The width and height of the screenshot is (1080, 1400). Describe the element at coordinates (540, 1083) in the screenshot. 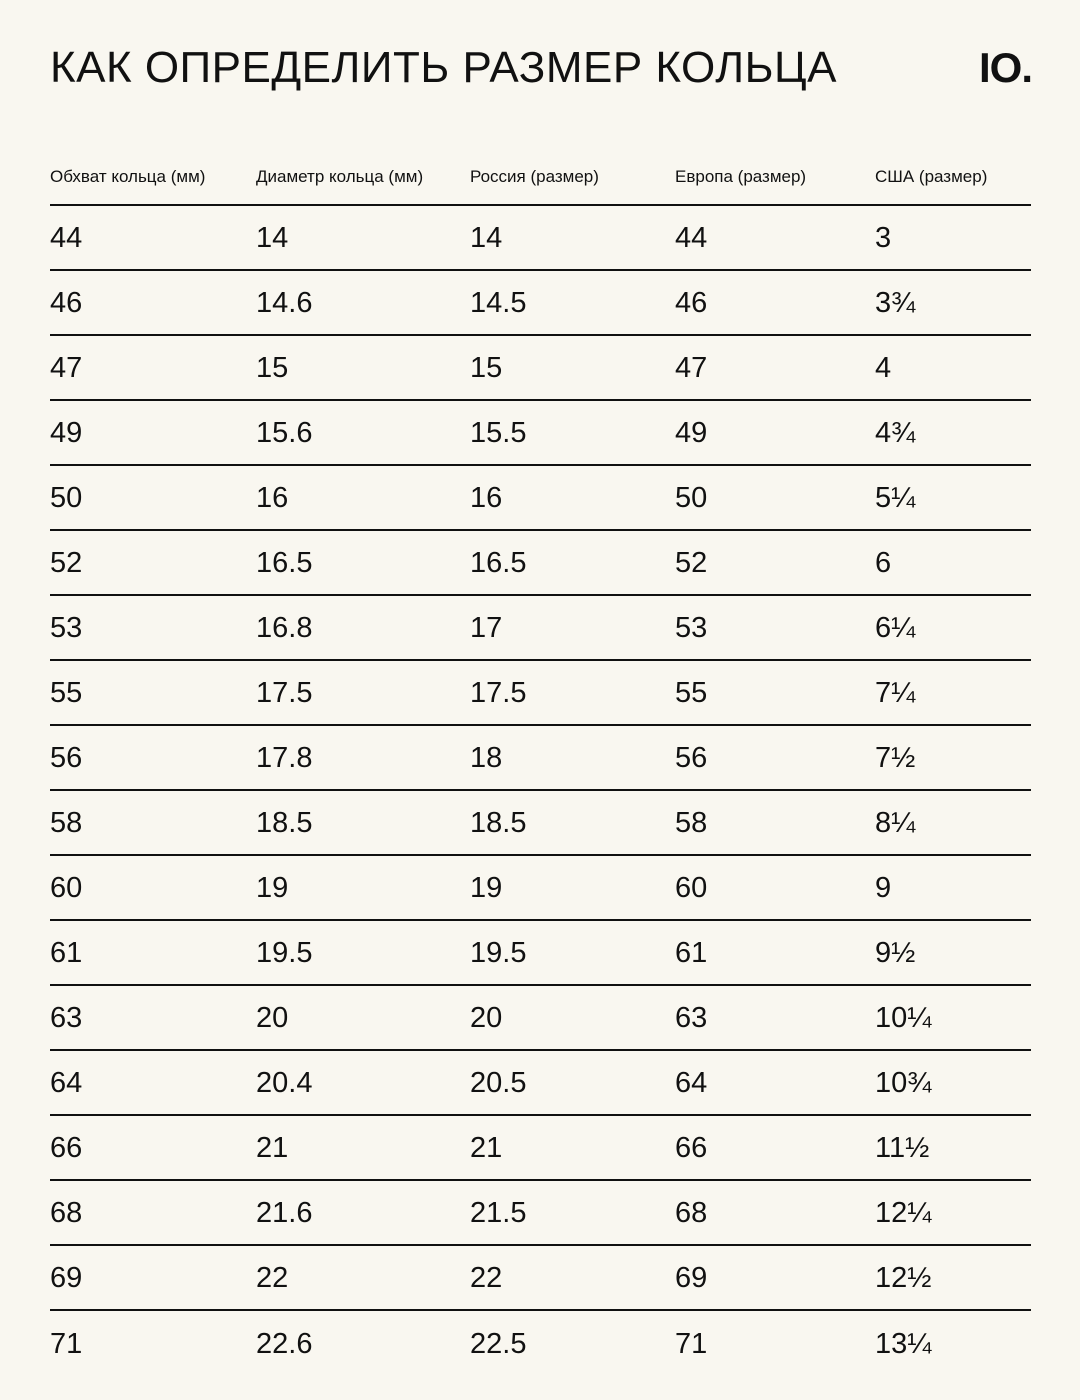

I see `table-row: 64 20.4 20.5 64 10¾` at that location.